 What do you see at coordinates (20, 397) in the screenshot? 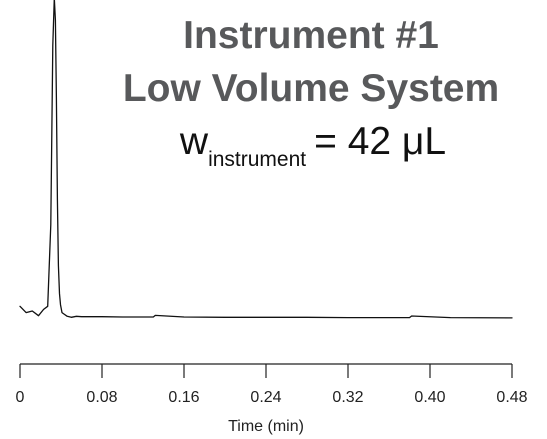
I see `x-tick-label: 0` at bounding box center [20, 397].